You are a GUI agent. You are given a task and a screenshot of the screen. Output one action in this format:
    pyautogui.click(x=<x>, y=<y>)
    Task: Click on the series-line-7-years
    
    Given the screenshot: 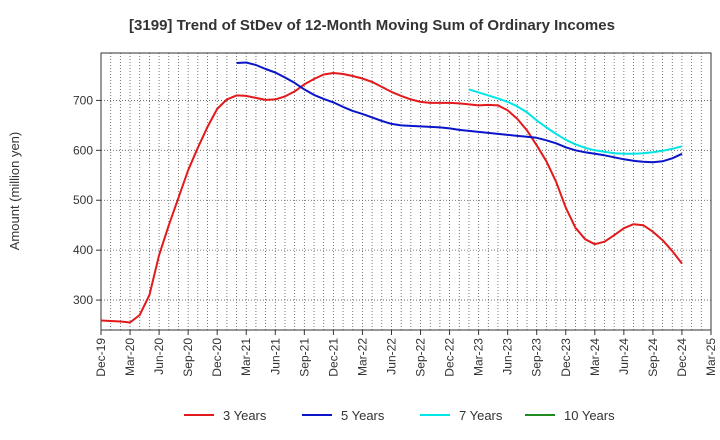 What is the action you would take?
    pyautogui.click(x=575, y=121)
    